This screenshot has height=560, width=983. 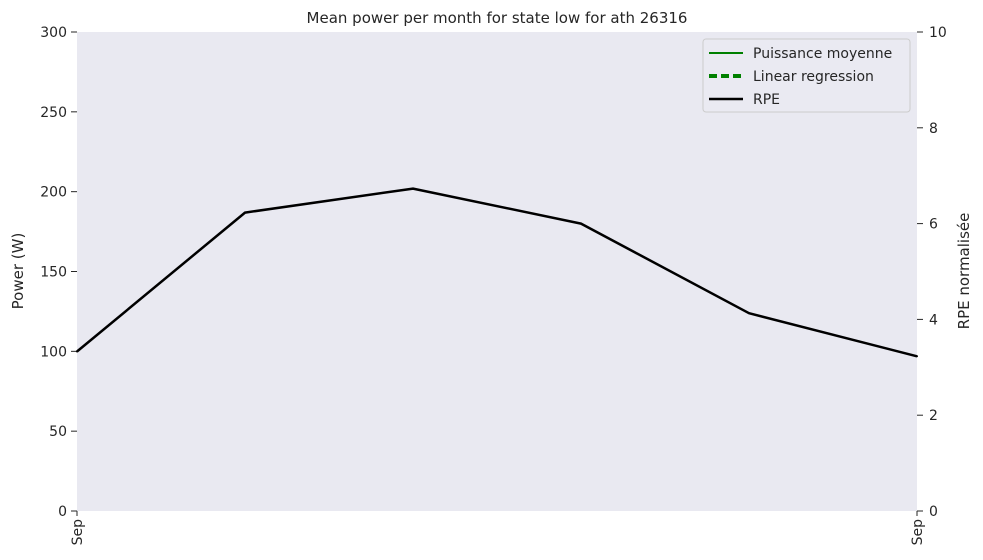 What do you see at coordinates (53, 193) in the screenshot?
I see `y-tick-label: 200` at bounding box center [53, 193].